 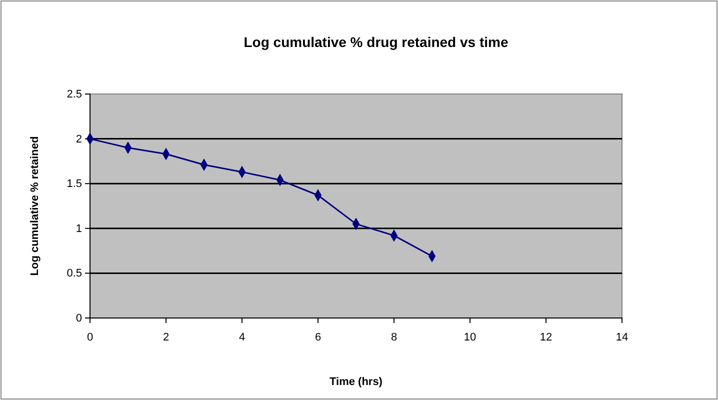 What do you see at coordinates (74, 274) in the screenshot?
I see `y-tick-label: 0.5` at bounding box center [74, 274].